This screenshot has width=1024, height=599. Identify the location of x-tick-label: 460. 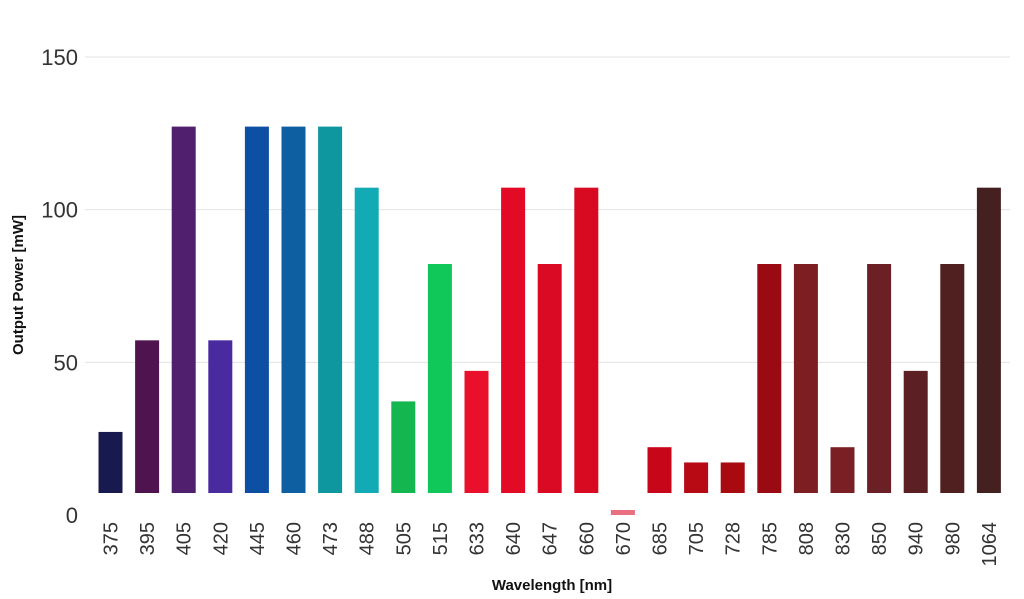
(295, 538).